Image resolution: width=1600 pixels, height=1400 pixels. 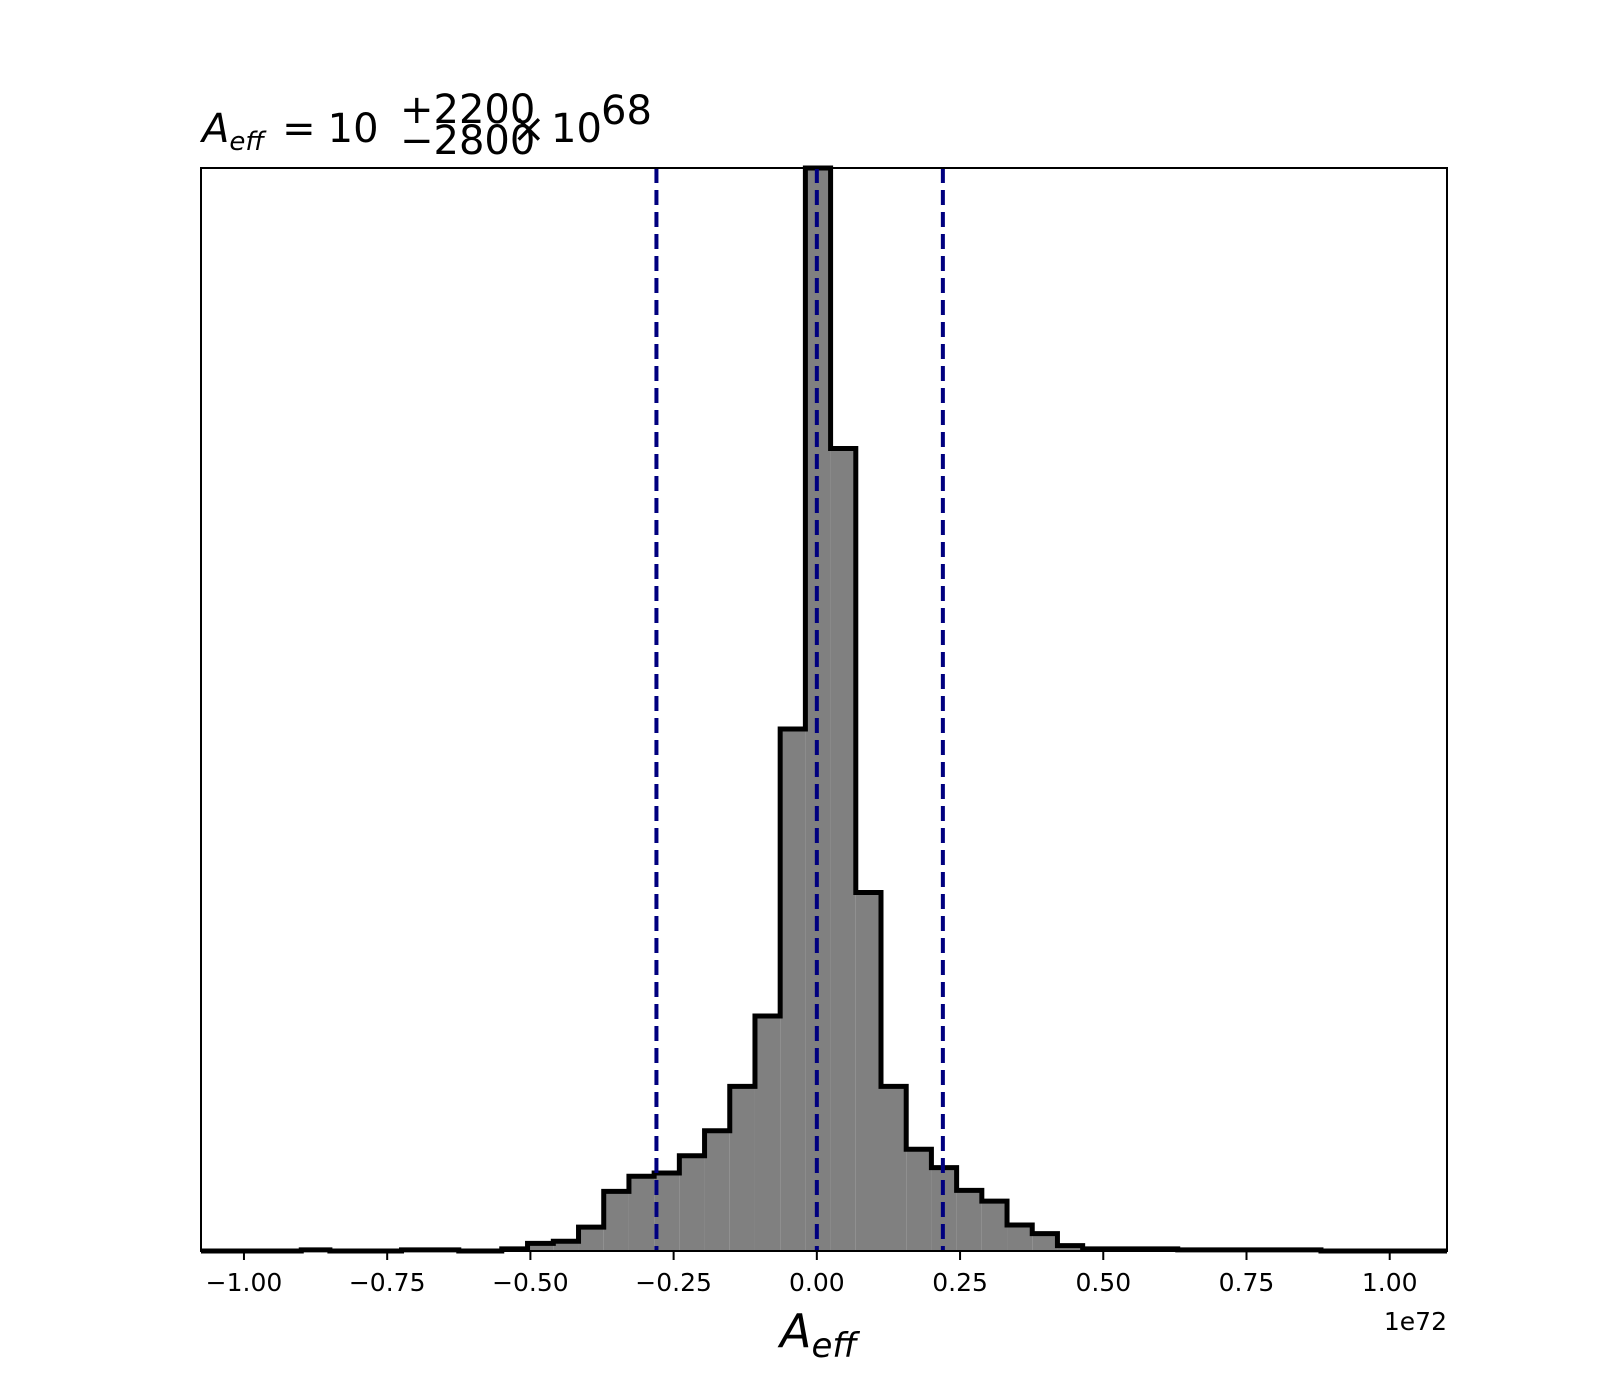 What do you see at coordinates (467, 141) in the screenshot?
I see `title-subscript: −2800` at bounding box center [467, 141].